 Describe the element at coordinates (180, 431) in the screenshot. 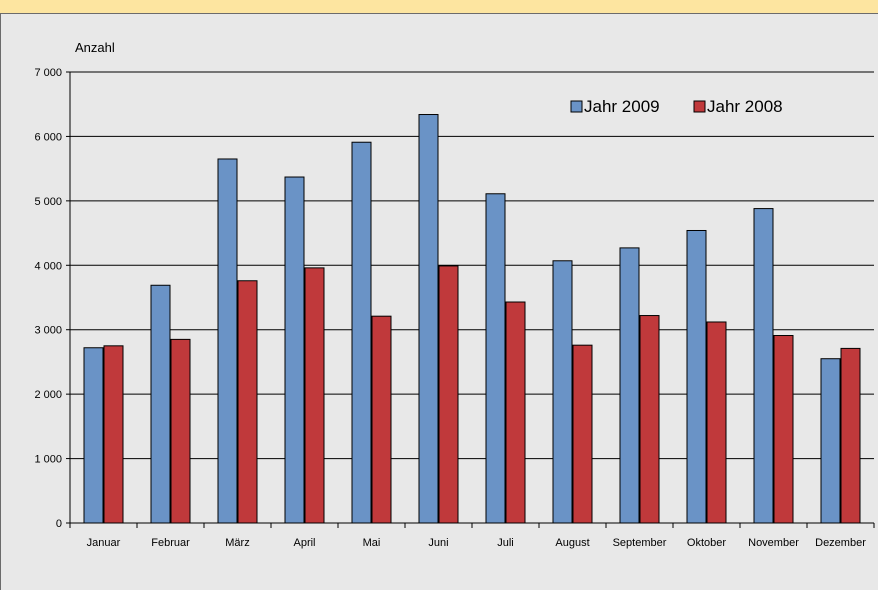

I see `bar-2008-februar` at that location.